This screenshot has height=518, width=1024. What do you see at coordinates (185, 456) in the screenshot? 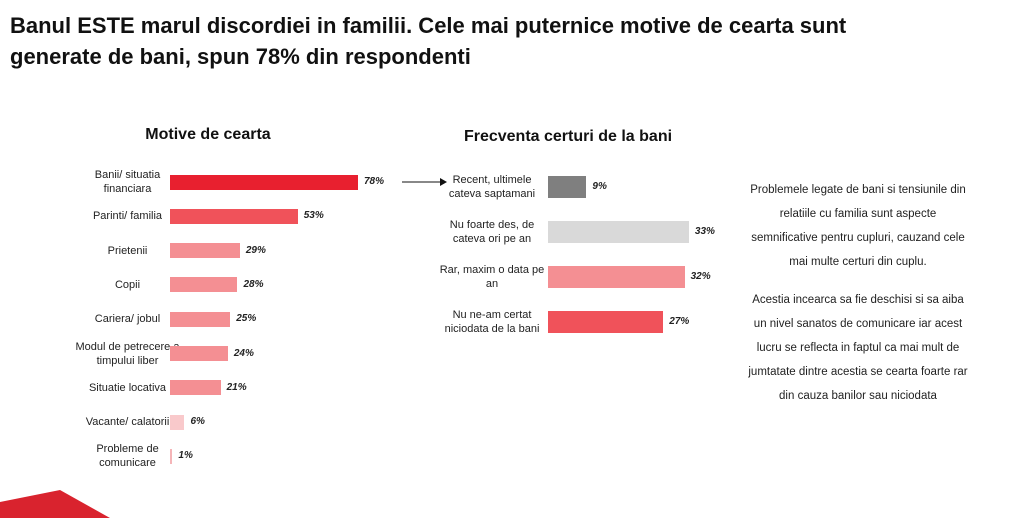
I see `value-label: 1%` at bounding box center [185, 456].